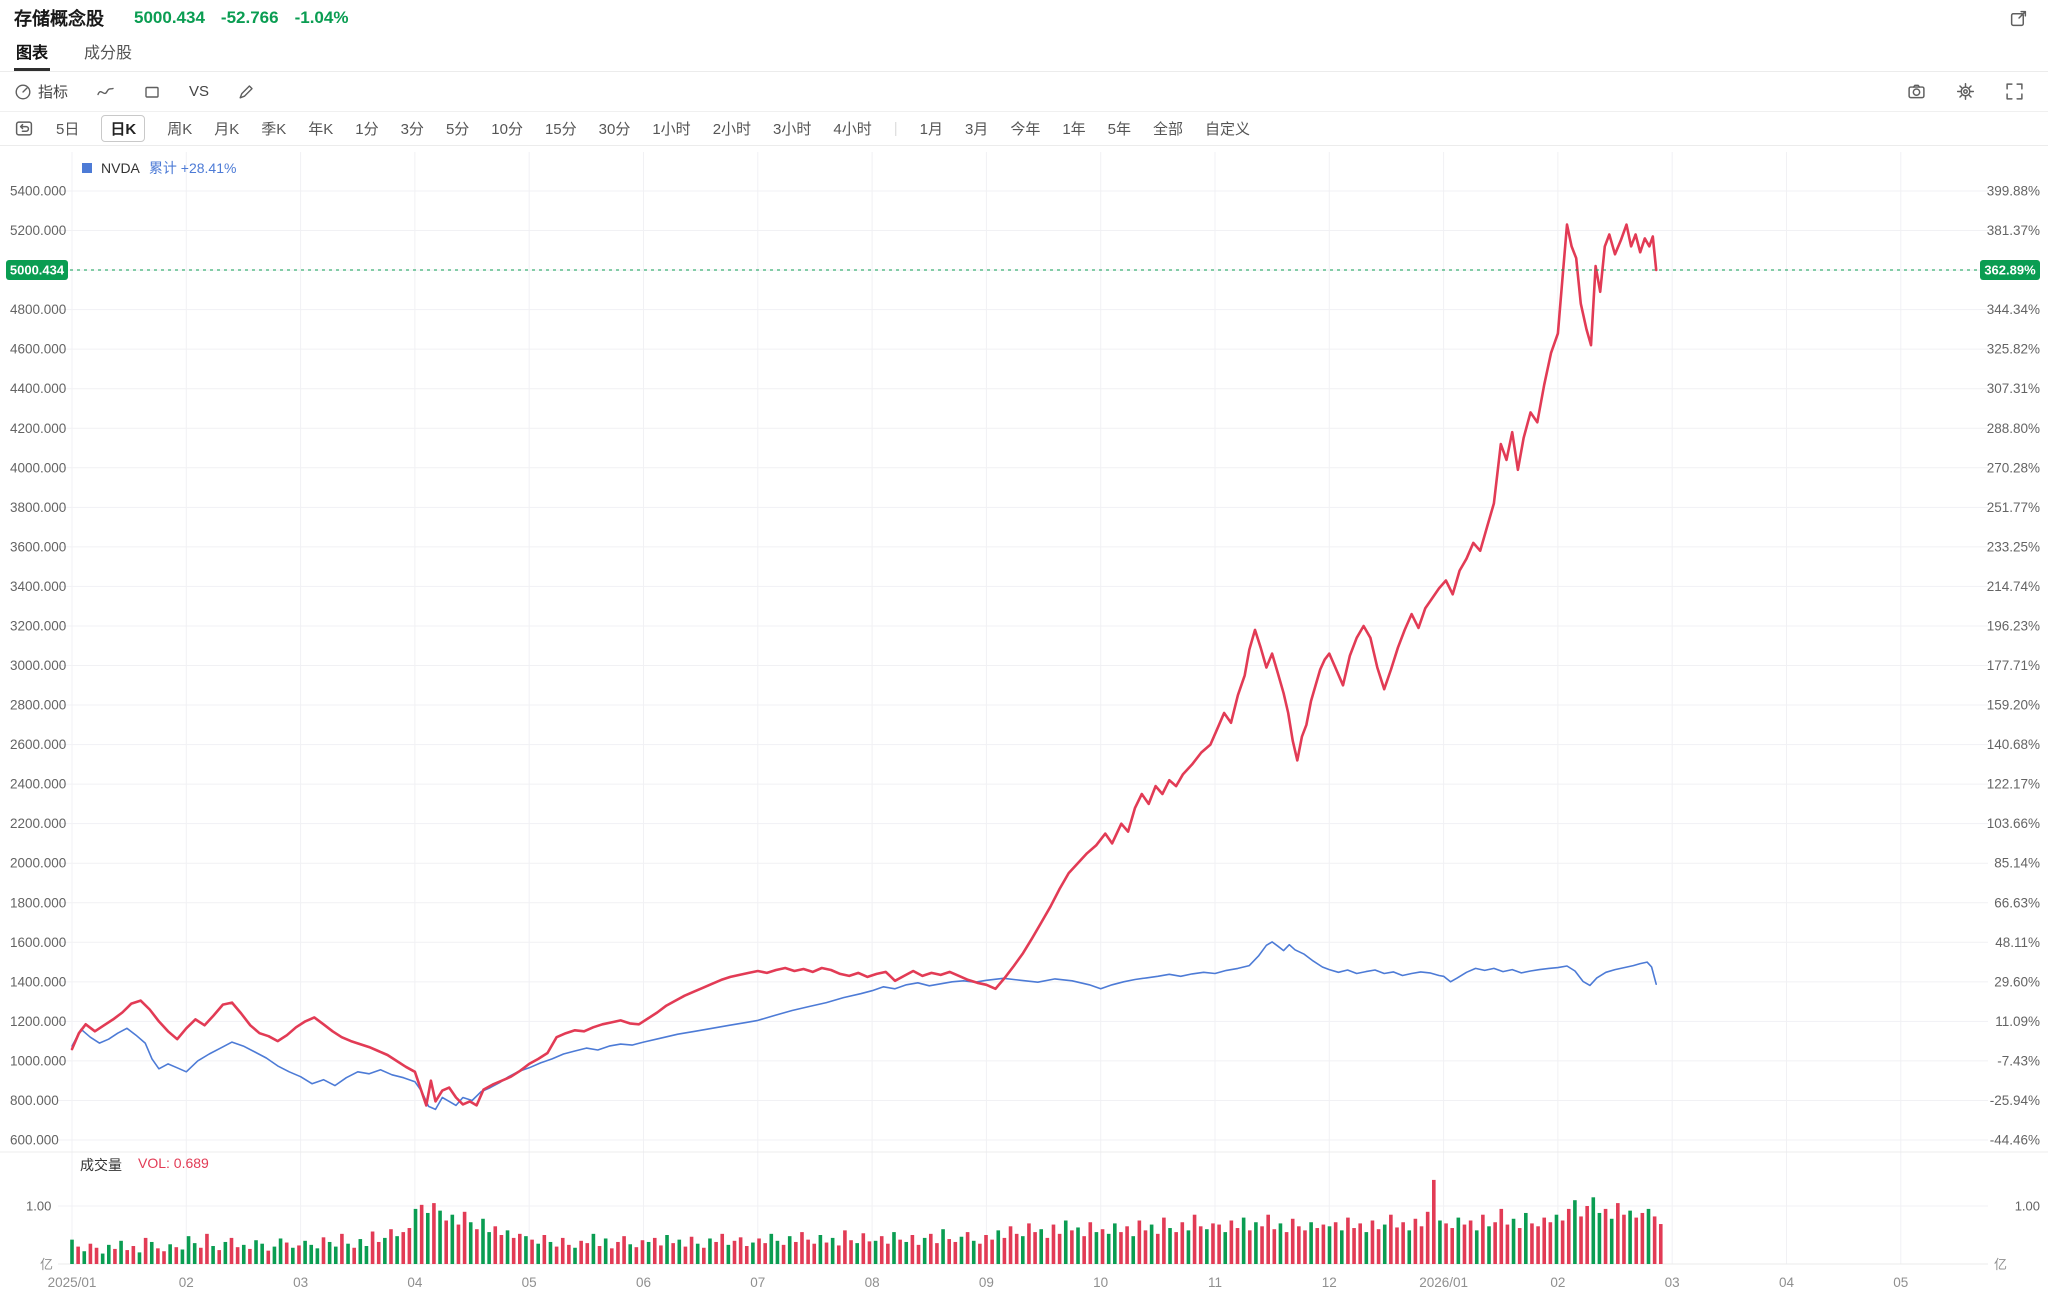 The height and width of the screenshot is (1301, 2048). Describe the element at coordinates (38, 981) in the screenshot. I see `svg-text: 1400.000` at that location.